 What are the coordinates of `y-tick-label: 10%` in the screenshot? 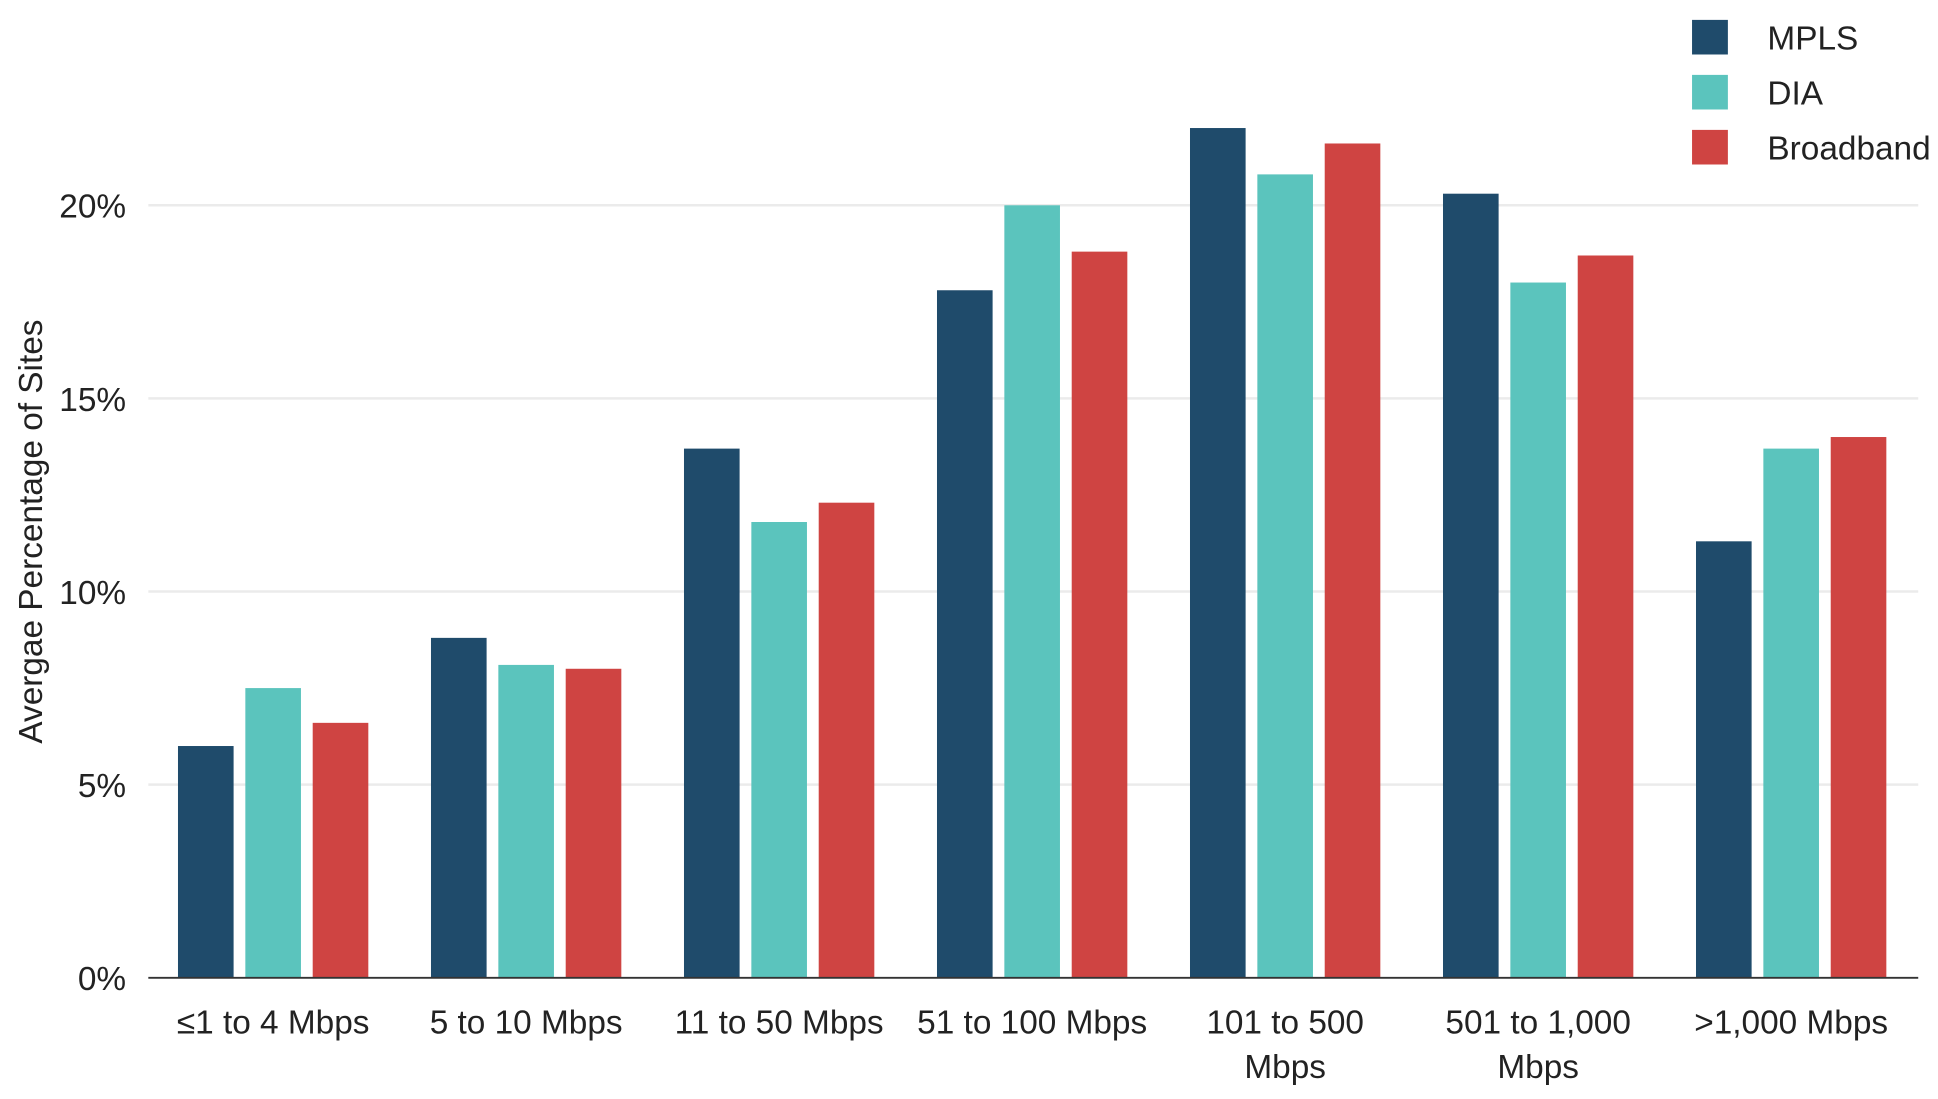 It's located at (92, 593).